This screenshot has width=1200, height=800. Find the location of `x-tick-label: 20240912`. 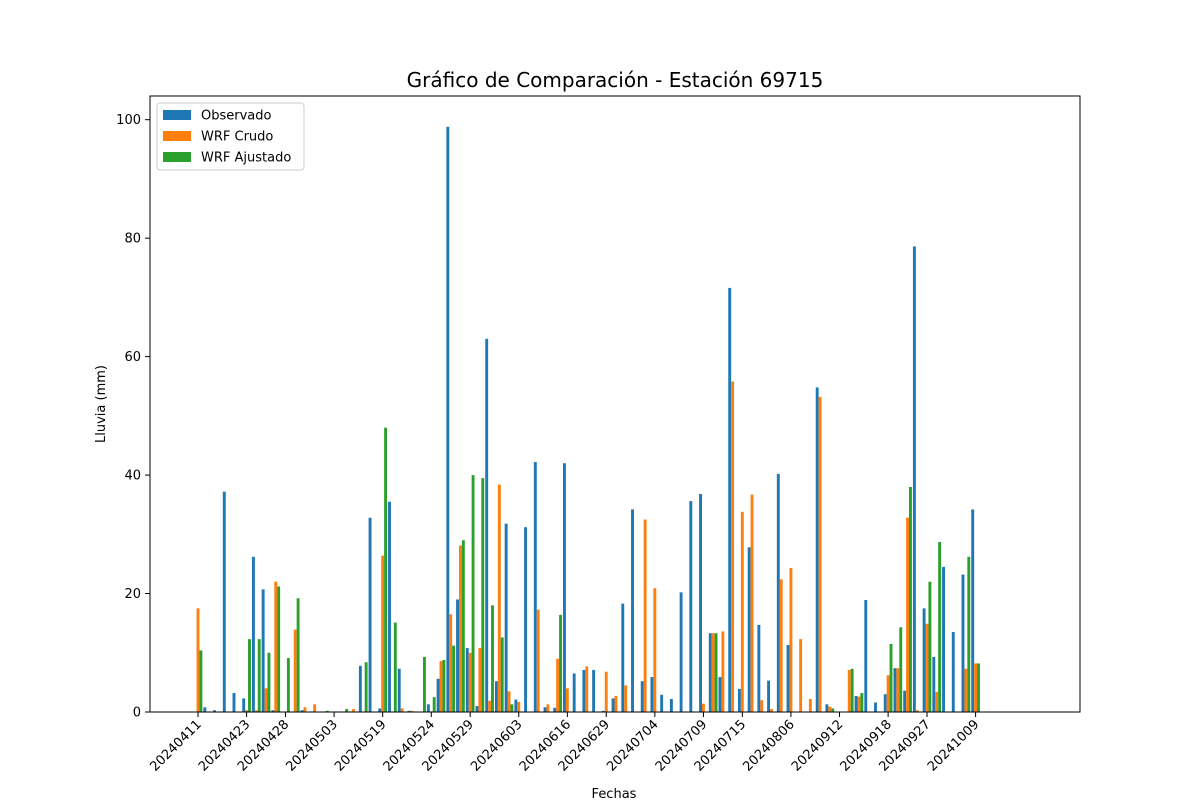

x-tick-label: 20240912 is located at coordinates (817, 745).